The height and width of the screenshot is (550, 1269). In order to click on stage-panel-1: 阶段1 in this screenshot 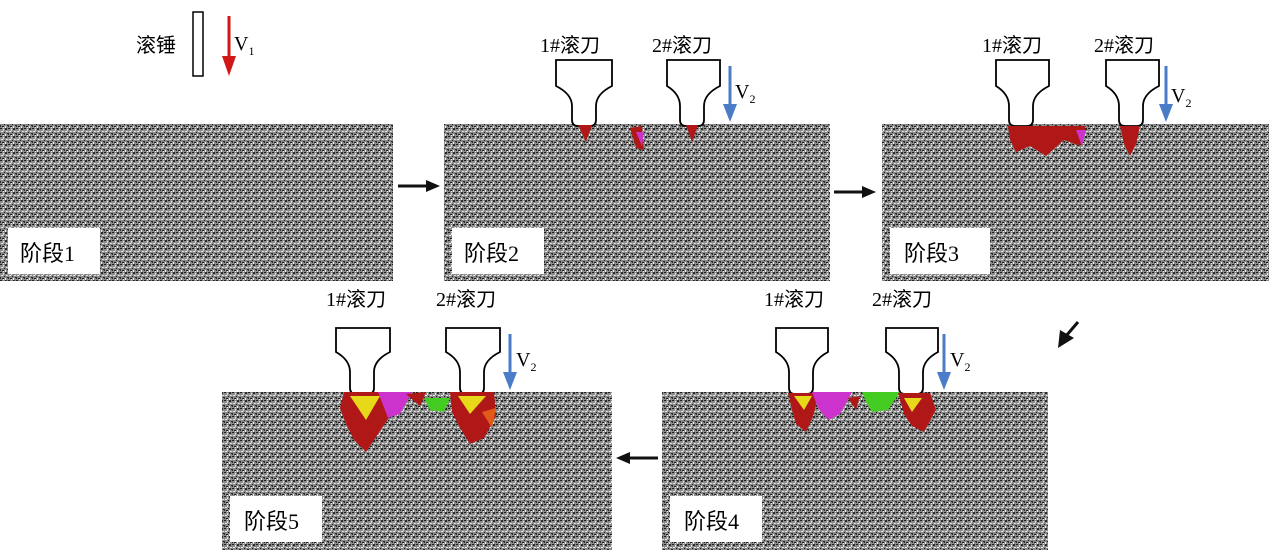, I will do `click(196, 202)`.